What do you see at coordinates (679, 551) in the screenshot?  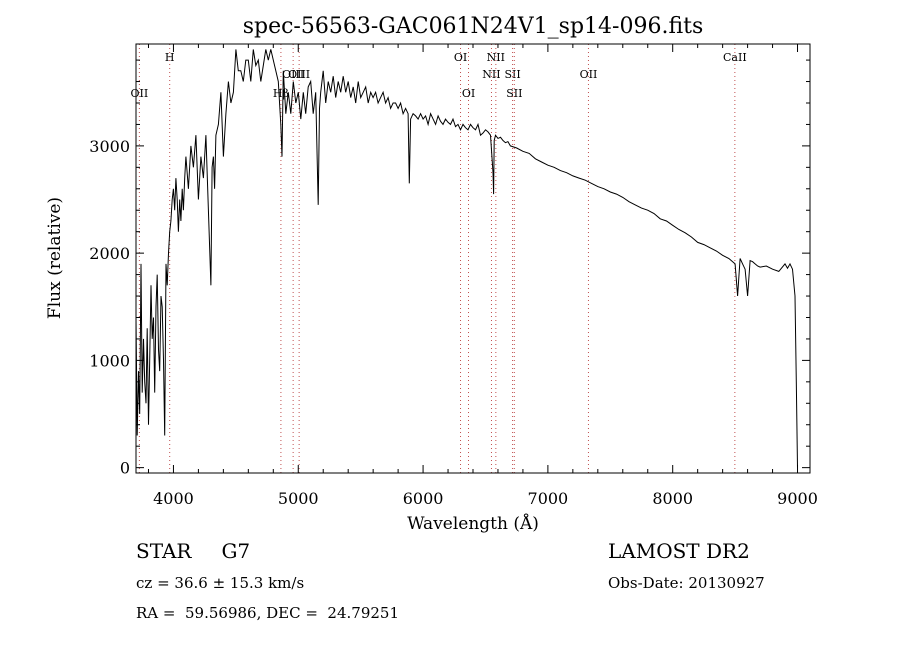 I see `survey-name: LAMOST DR2` at bounding box center [679, 551].